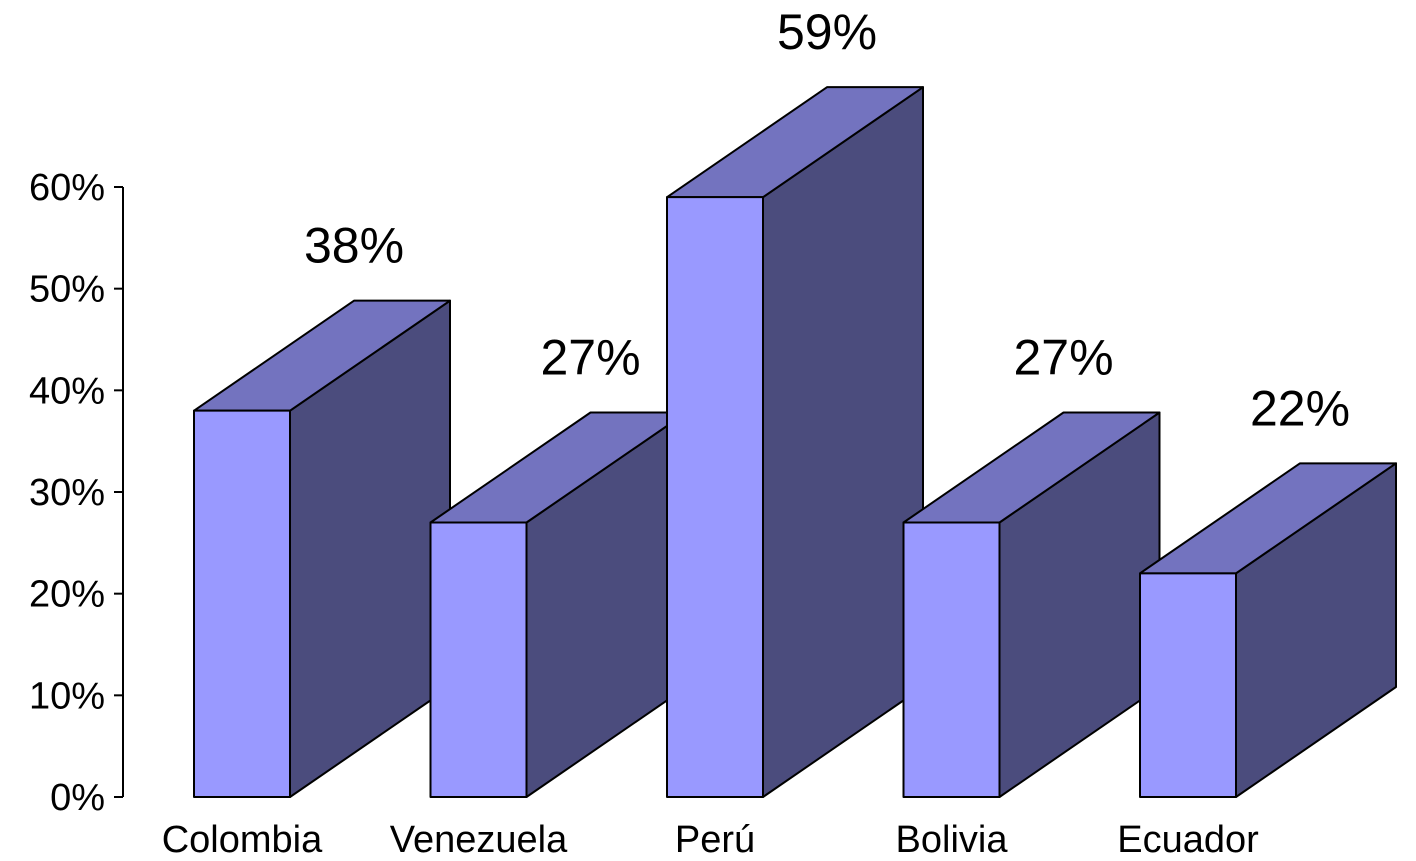 The image size is (1416, 861). Describe the element at coordinates (67, 188) in the screenshot. I see `y-tick-label: 60%` at that location.